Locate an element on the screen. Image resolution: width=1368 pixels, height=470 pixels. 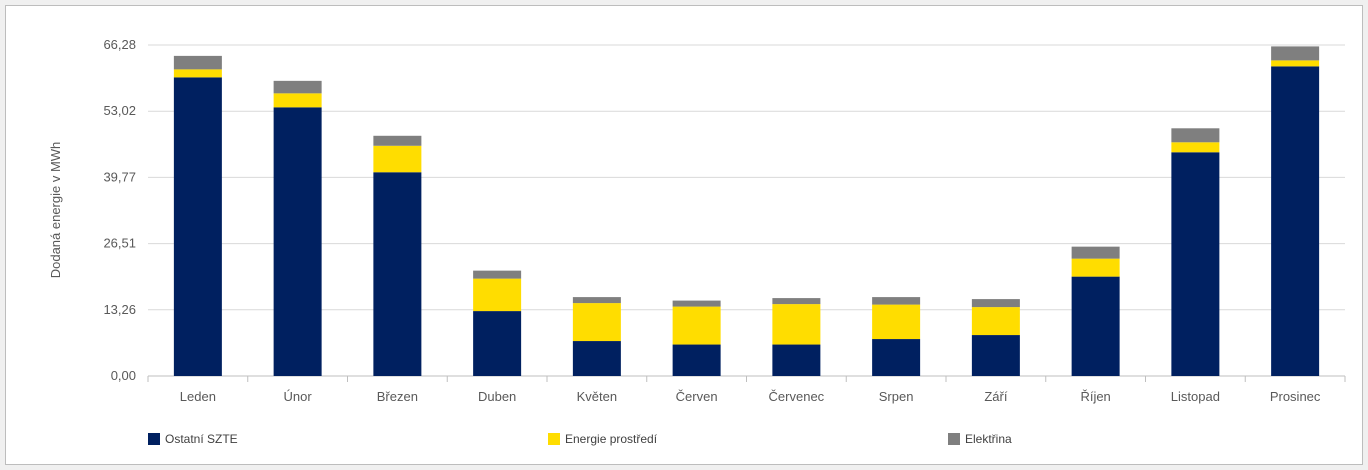
y-tick-label: 53,02 is located at coordinates (119, 110).